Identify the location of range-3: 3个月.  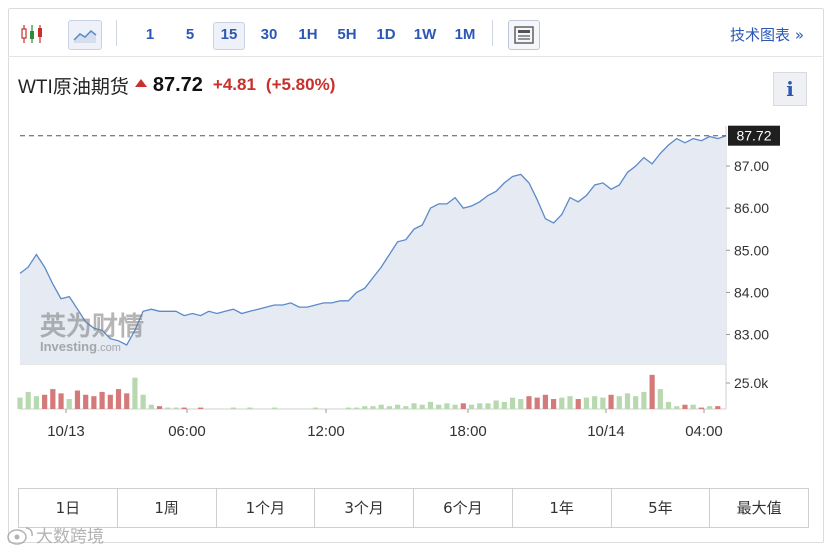
(364, 508).